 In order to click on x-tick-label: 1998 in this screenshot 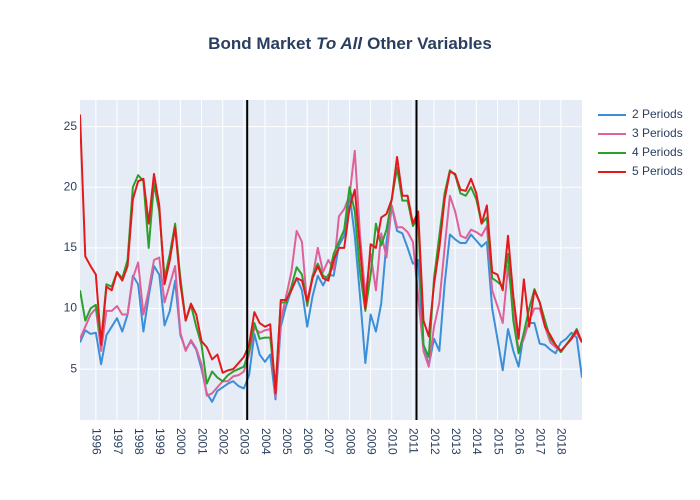, I will do `click(139, 441)`.